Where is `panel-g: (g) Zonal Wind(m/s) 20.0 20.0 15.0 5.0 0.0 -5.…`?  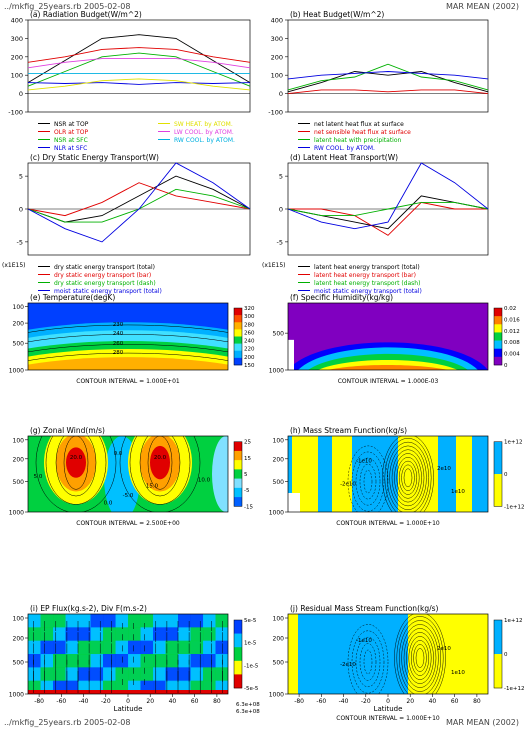 panel-g: (g) Zonal Wind(m/s) 20.0 20.0 15.0 5.0 0.0 -5.… is located at coordinates (131, 476).